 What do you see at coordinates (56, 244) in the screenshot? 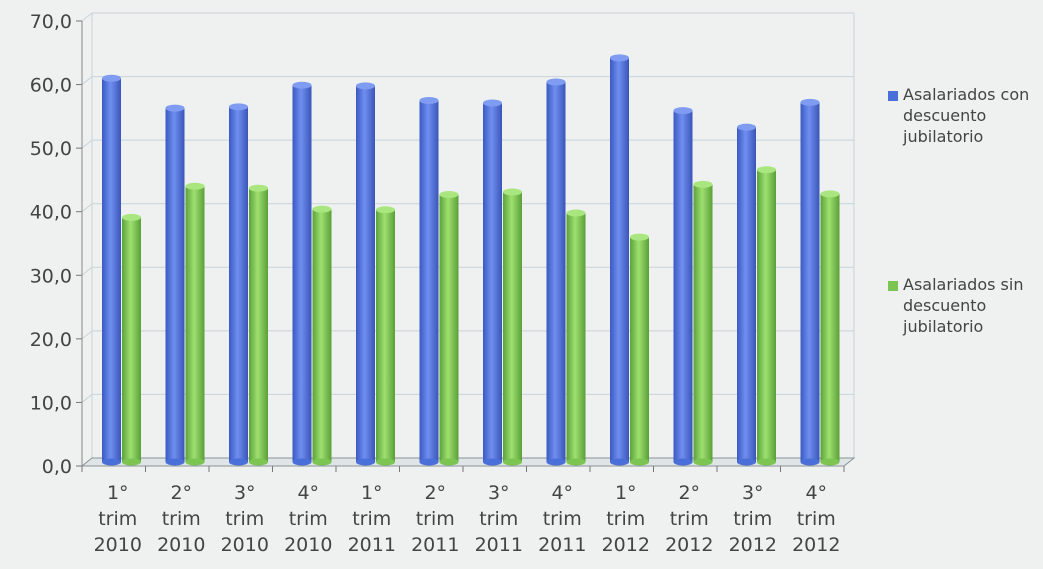
I see `y-axis: 0,0 10,0 20,0 30,0 40,0 50,0 60,0 70,0` at bounding box center [56, 244].